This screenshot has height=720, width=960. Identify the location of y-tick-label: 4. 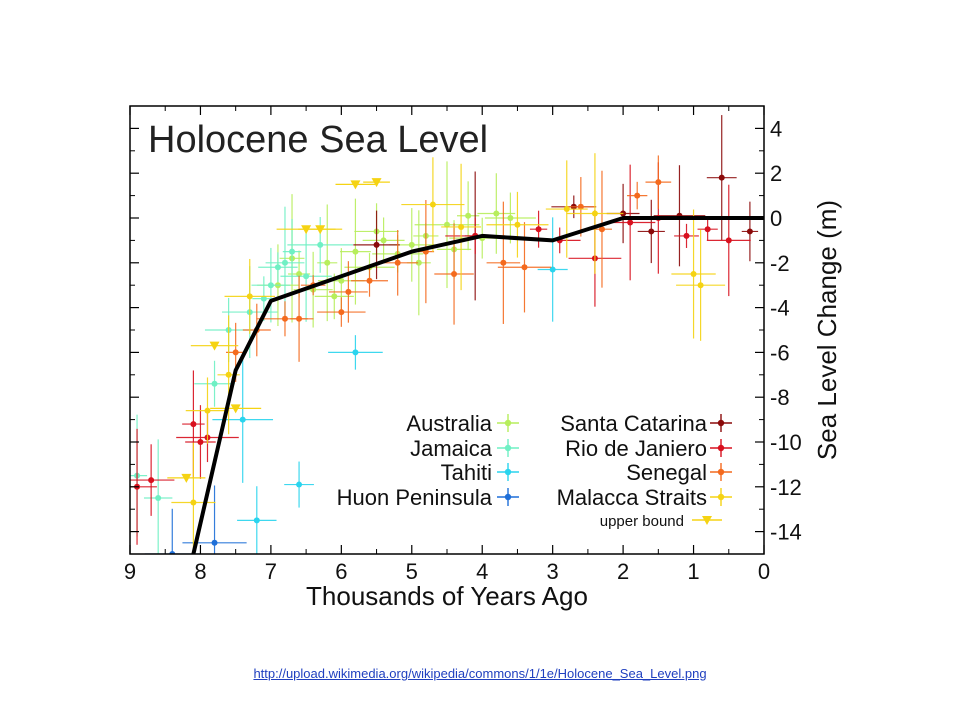
(776, 128).